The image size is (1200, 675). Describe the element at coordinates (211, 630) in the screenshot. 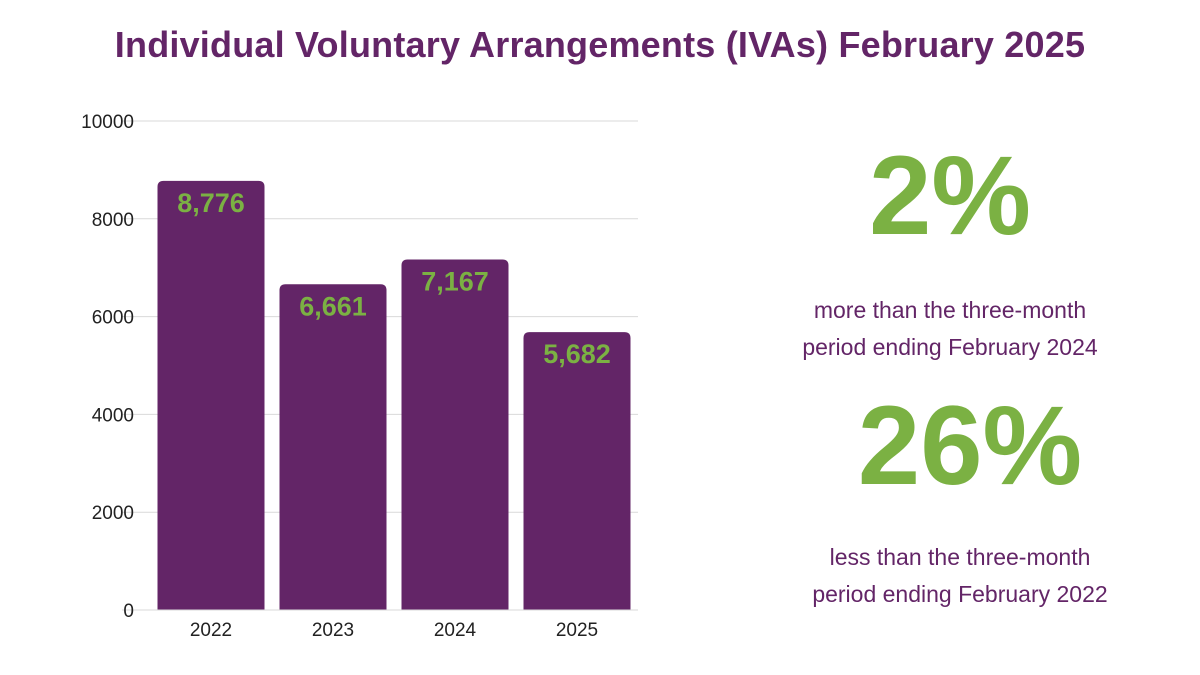

I see `x-tick-label: 2022` at that location.